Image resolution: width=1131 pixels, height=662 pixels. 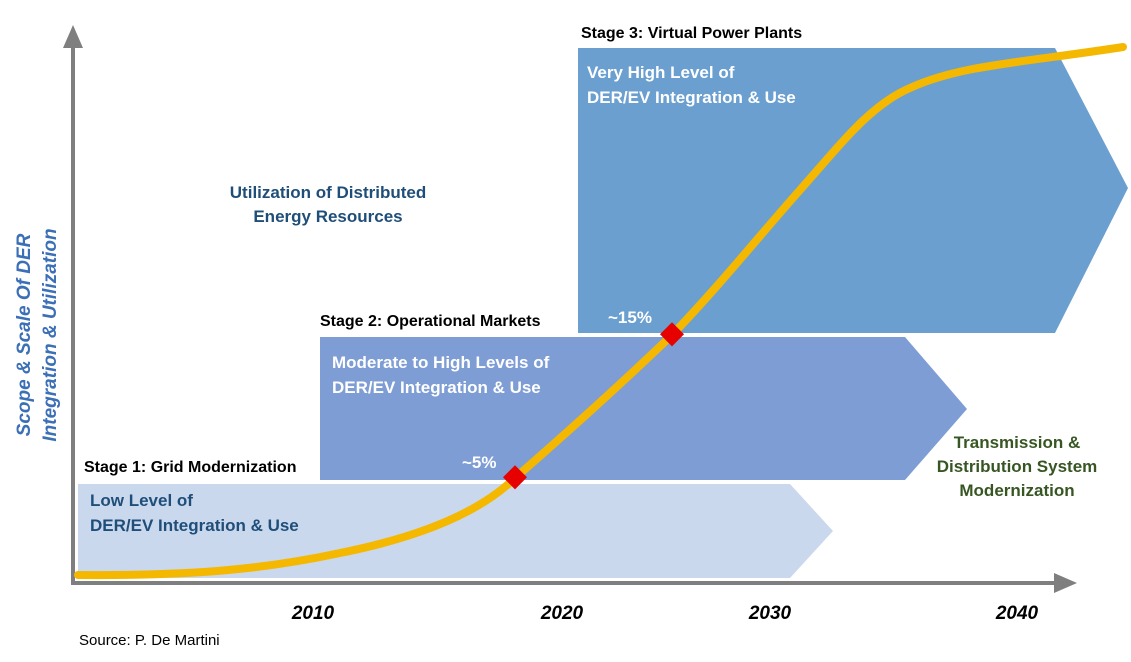 What do you see at coordinates (643, 408) in the screenshot?
I see `stage2-arrow` at bounding box center [643, 408].